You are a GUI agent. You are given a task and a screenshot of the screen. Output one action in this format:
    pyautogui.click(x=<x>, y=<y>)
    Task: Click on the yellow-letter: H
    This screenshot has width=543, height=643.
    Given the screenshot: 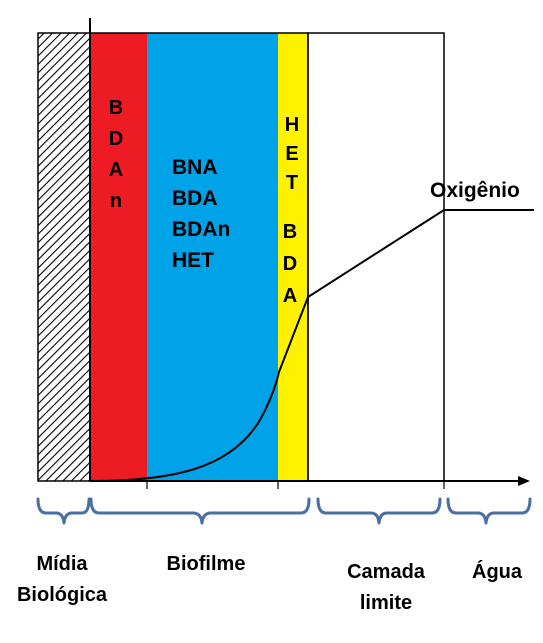 What is the action you would take?
    pyautogui.click(x=292, y=125)
    